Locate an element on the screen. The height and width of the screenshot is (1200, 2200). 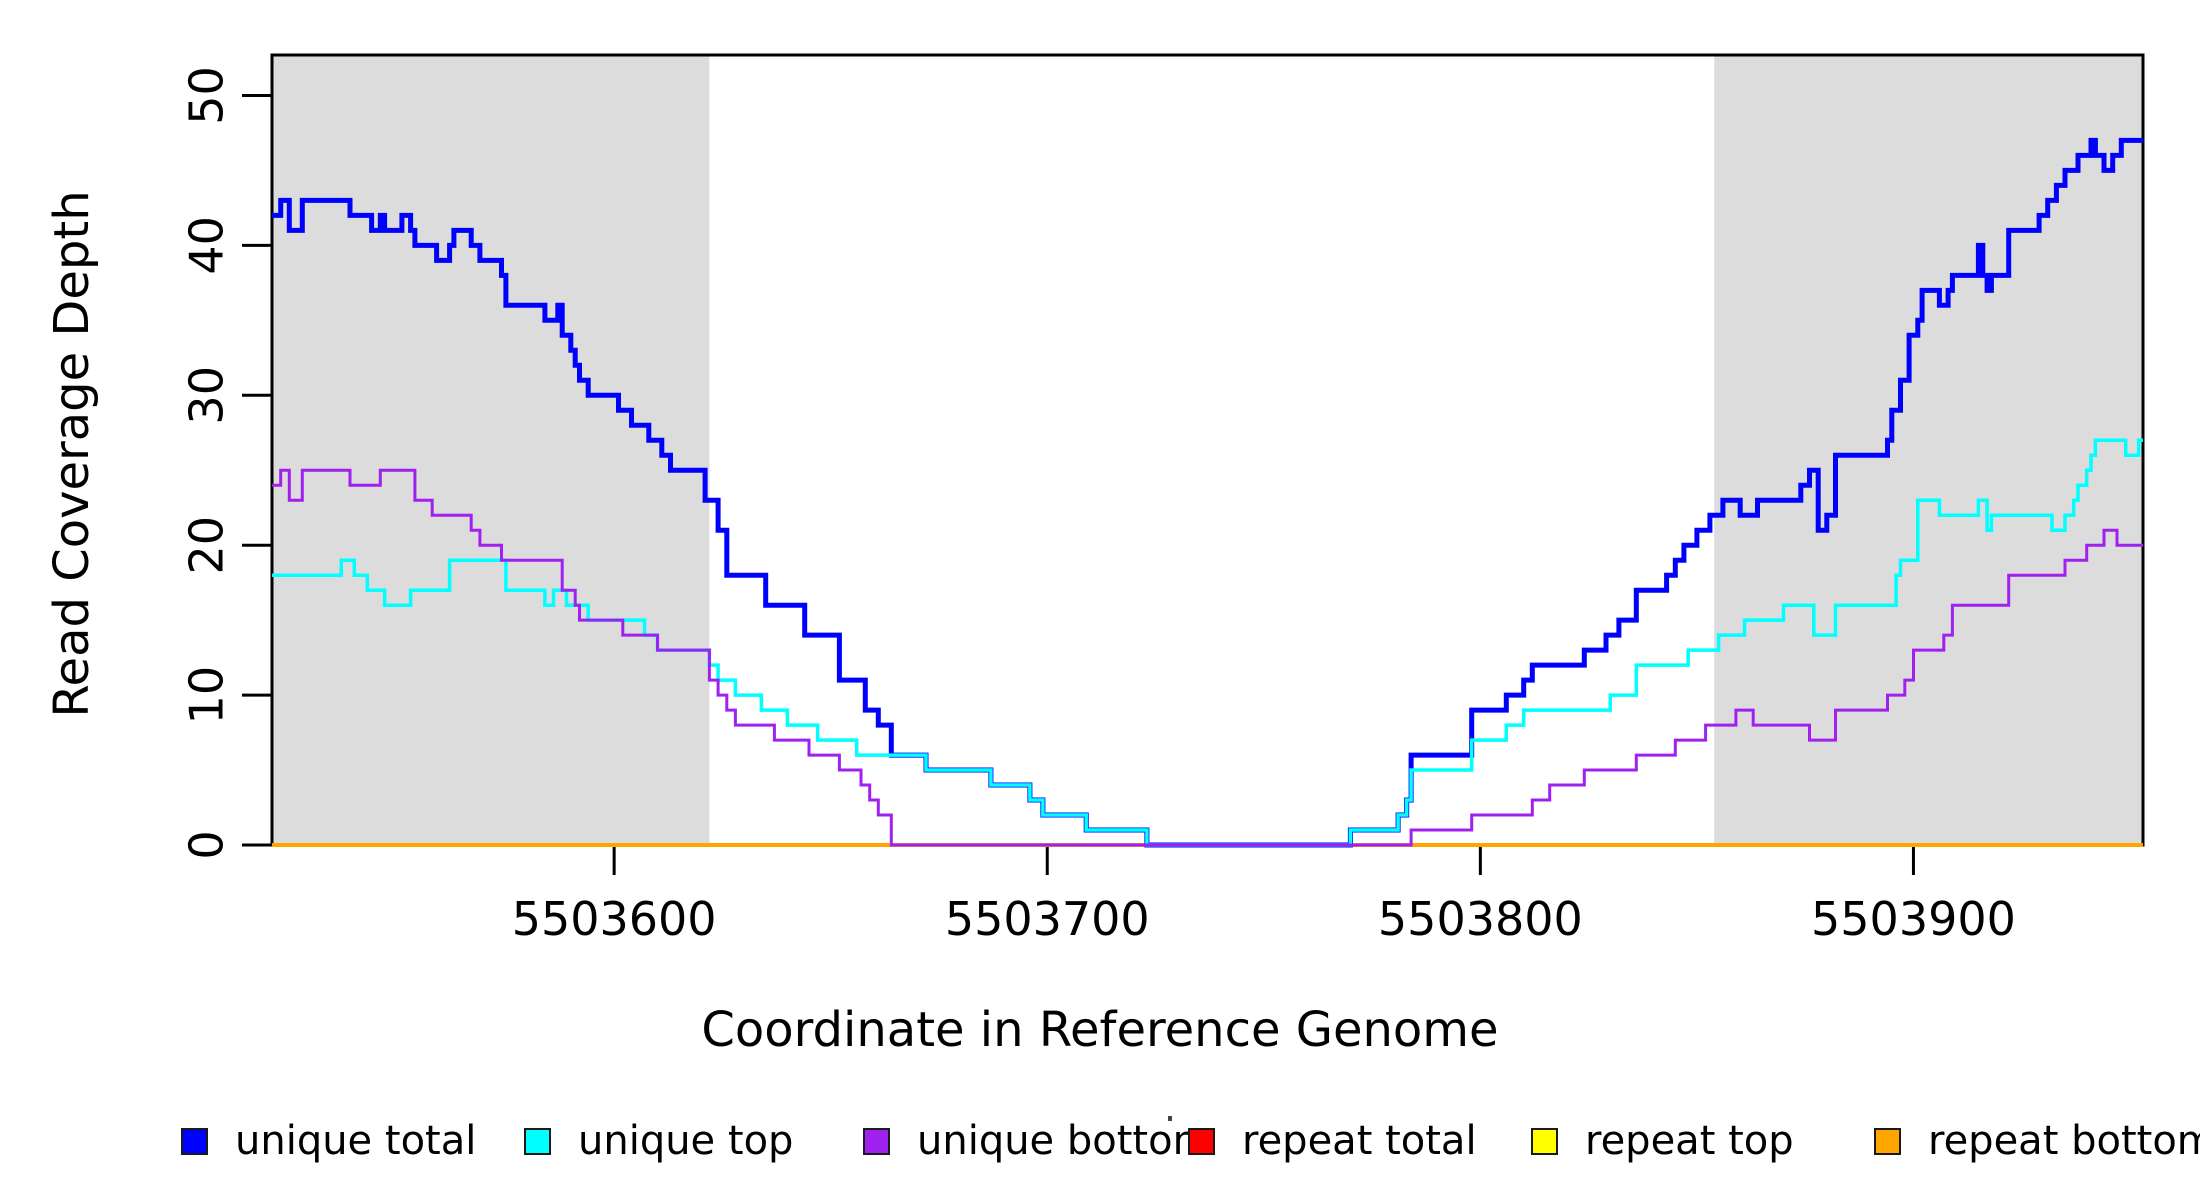
x-tick-label: 5503900 is located at coordinates (1913, 919).